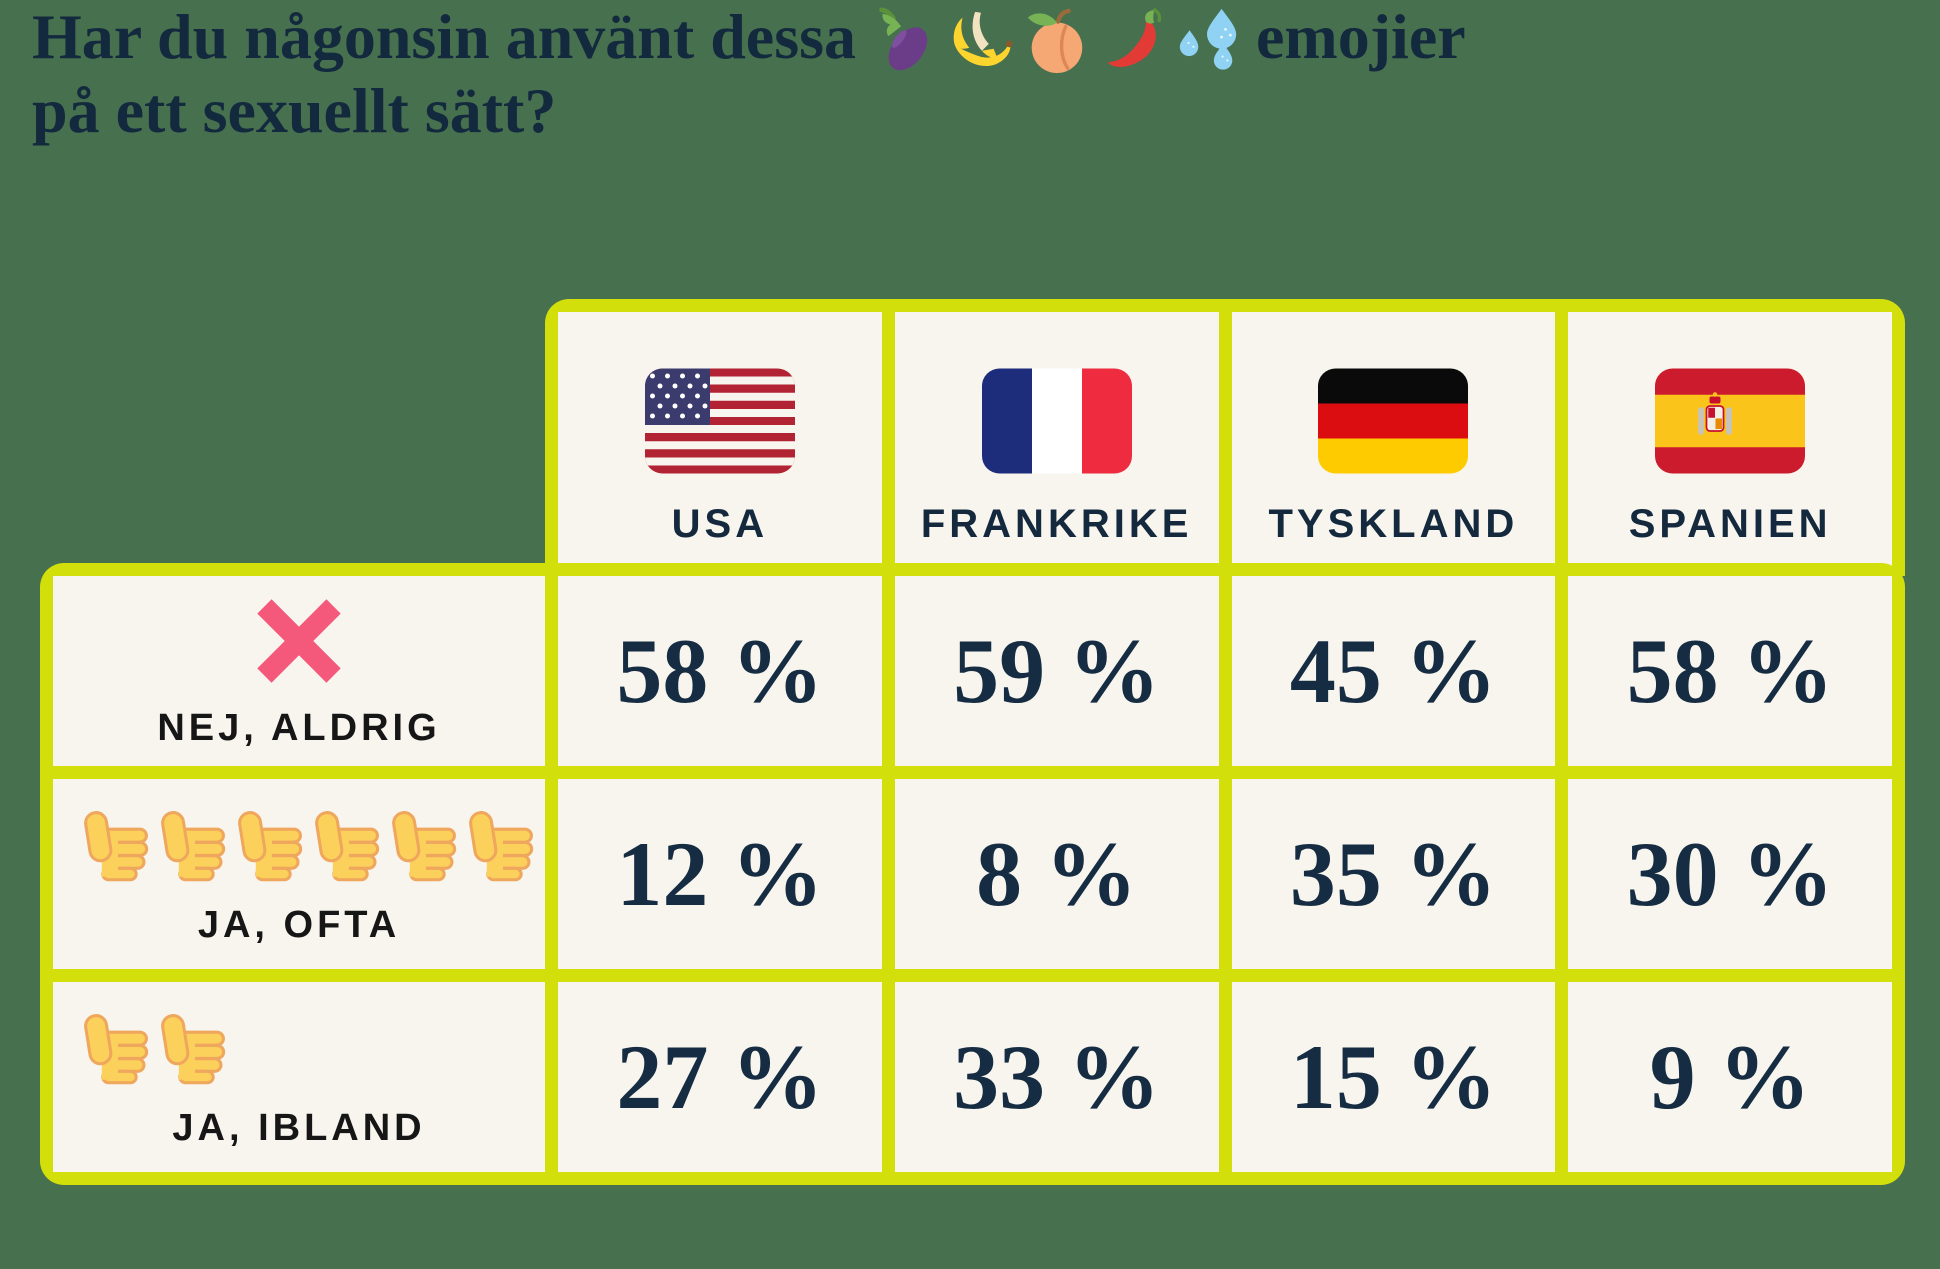  I want to click on column-label-frankrike: FRANKRIKE, so click(1056, 523).